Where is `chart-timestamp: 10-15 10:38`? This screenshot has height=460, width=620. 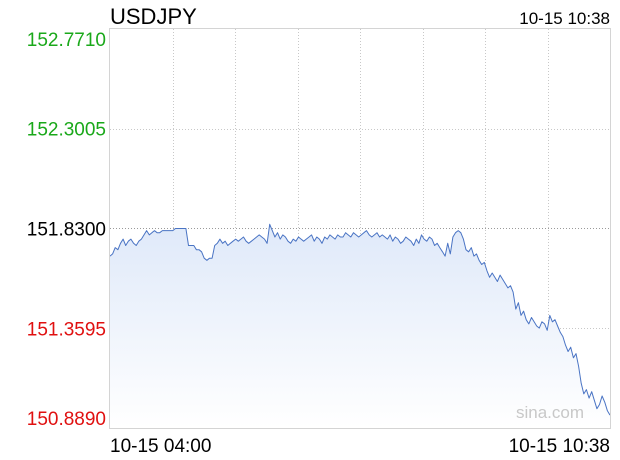
chart-timestamp: 10-15 10:38 is located at coordinates (564, 18).